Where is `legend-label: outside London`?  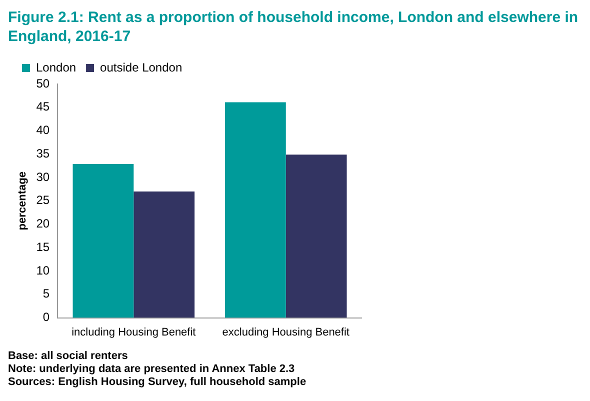 legend-label: outside London is located at coordinates (141, 67).